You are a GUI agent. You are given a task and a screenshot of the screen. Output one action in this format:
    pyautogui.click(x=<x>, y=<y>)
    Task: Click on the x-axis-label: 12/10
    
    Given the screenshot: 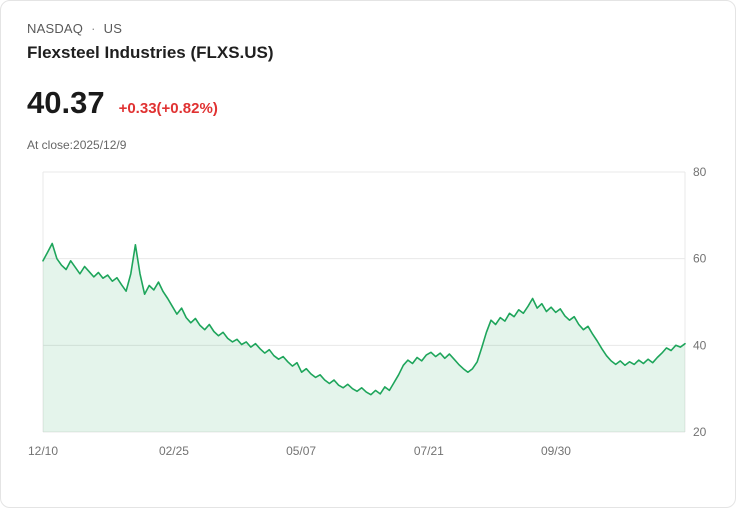 What is the action you would take?
    pyautogui.click(x=43, y=451)
    